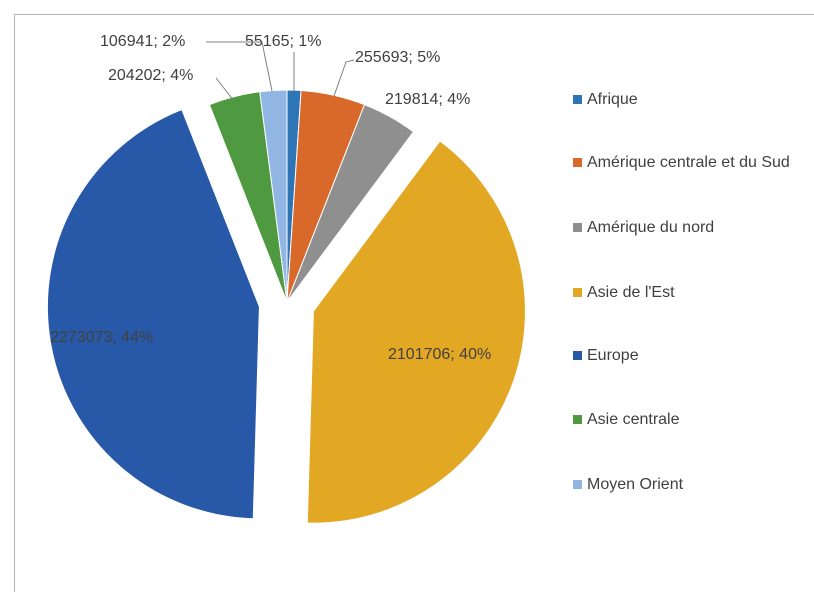 The width and height of the screenshot is (814, 592). What do you see at coordinates (691, 293) in the screenshot?
I see `legend-item: Asie de l'Est` at bounding box center [691, 293].